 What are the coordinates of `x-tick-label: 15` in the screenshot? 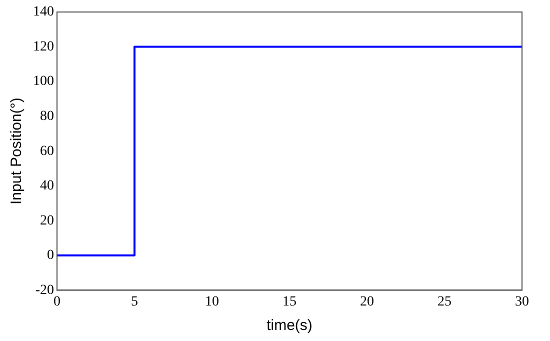 It's located at (289, 302).